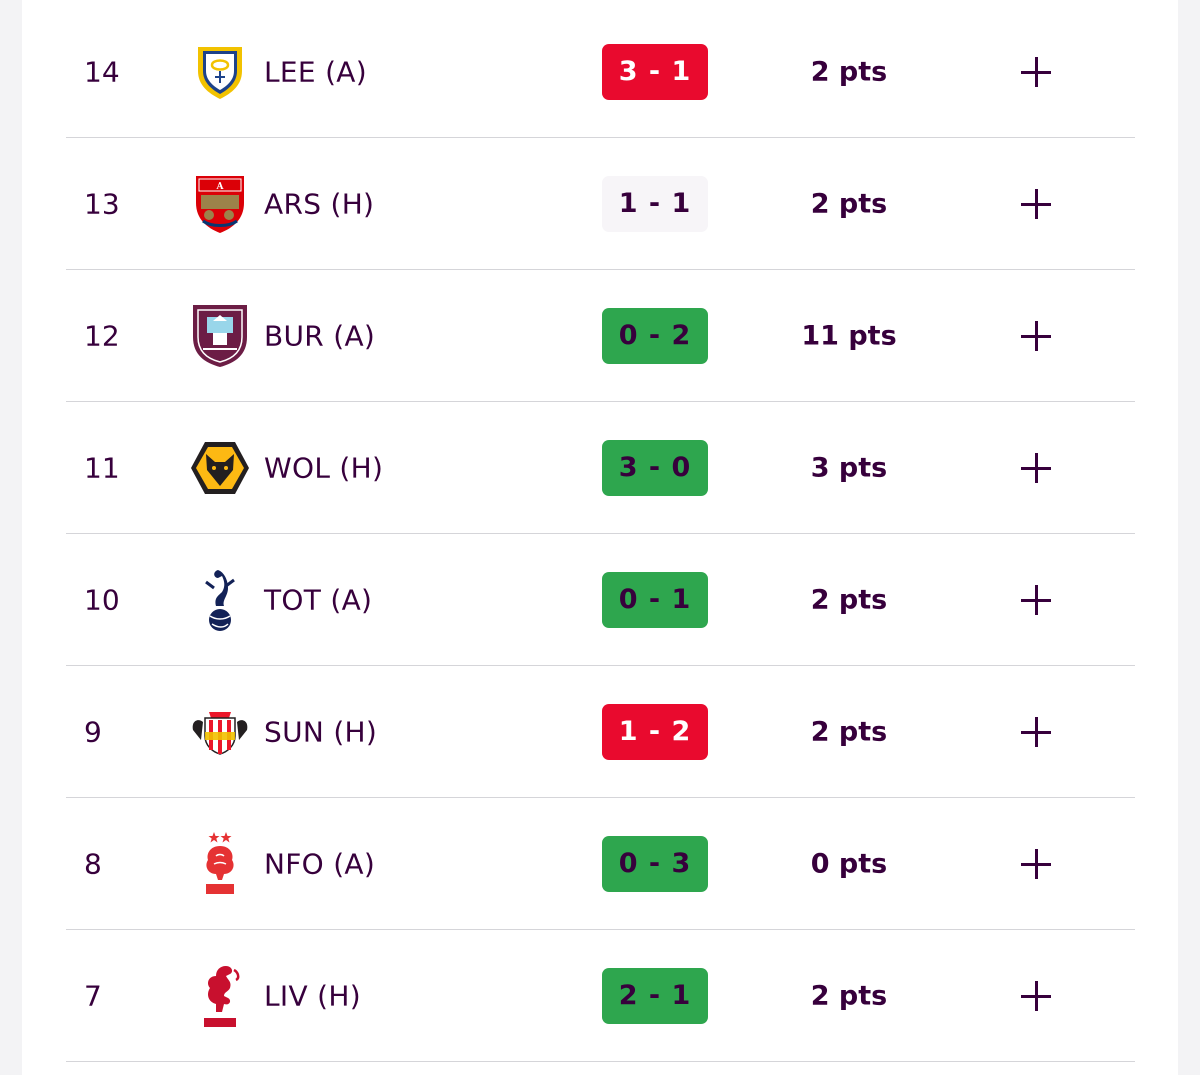  What do you see at coordinates (655, 863) in the screenshot?
I see `match-score-badge: 0 - 3` at bounding box center [655, 863].